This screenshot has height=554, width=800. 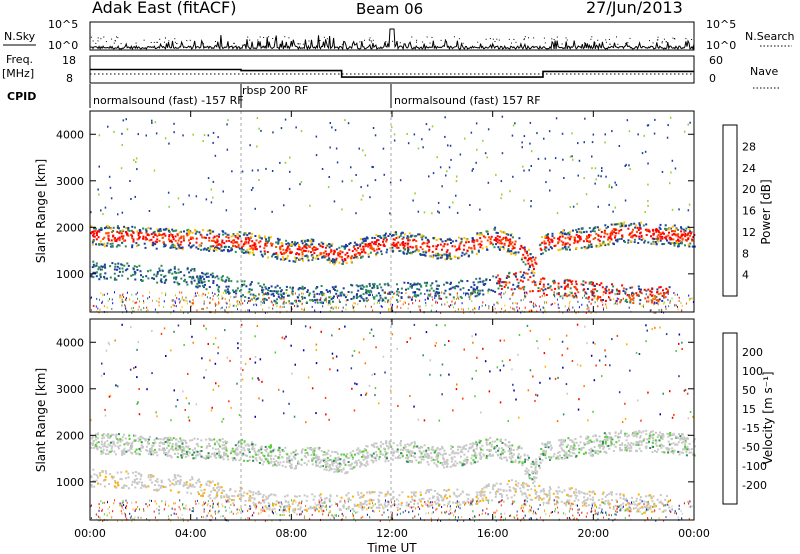 What do you see at coordinates (749, 189) in the screenshot?
I see `colorbar-tick-label: 20` at bounding box center [749, 189].